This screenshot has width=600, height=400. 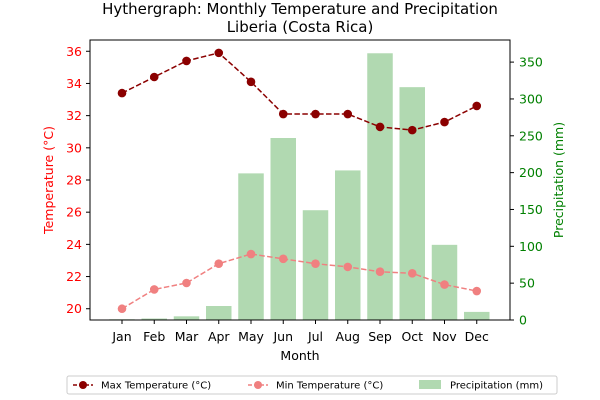 I want to click on left-y-tick-label-20: 20, so click(x=74, y=308).